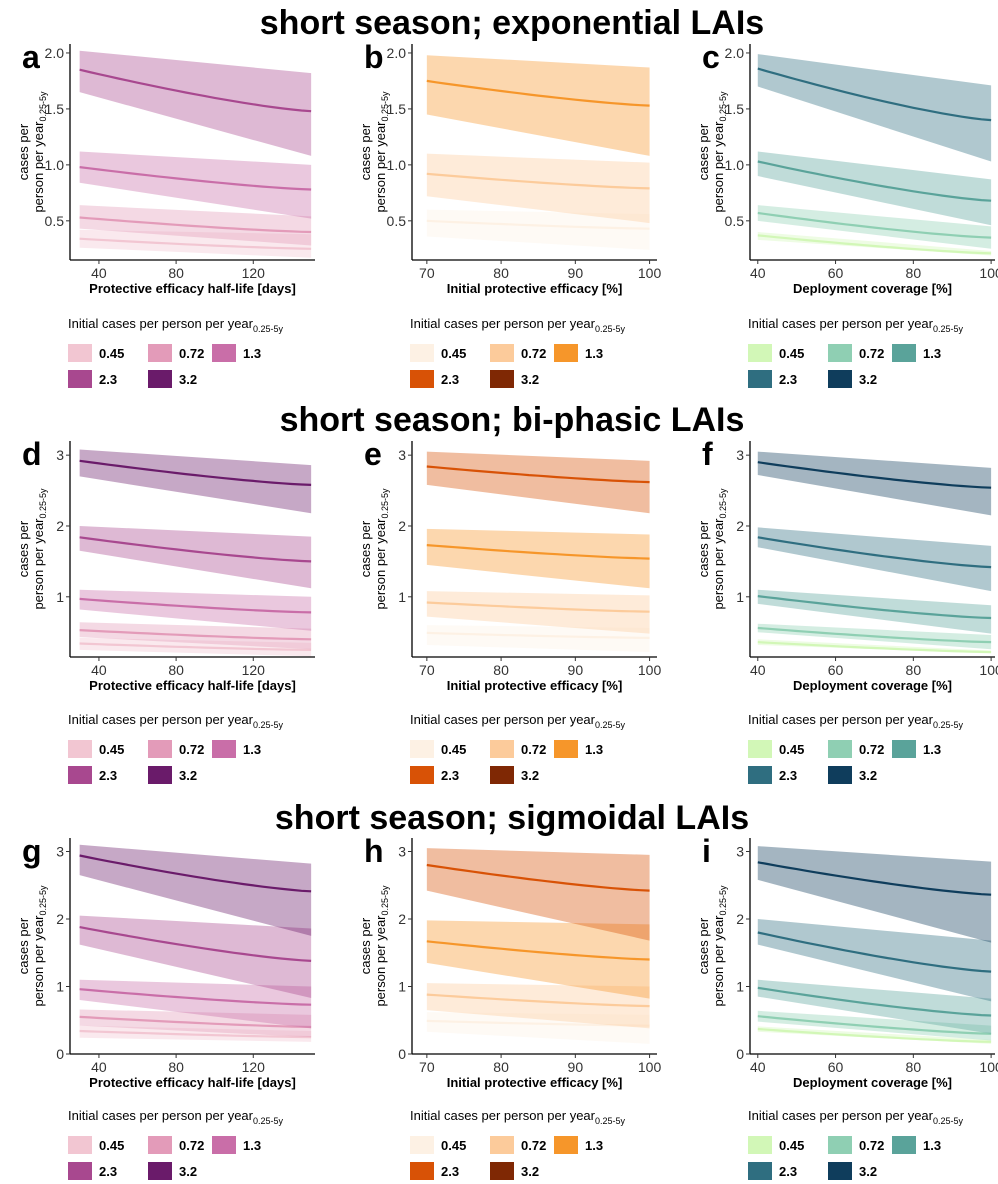 Image resolution: width=998 pixels, height=1184 pixels. What do you see at coordinates (427, 273) in the screenshot?
I see `x-tick-label: 70` at bounding box center [427, 273].